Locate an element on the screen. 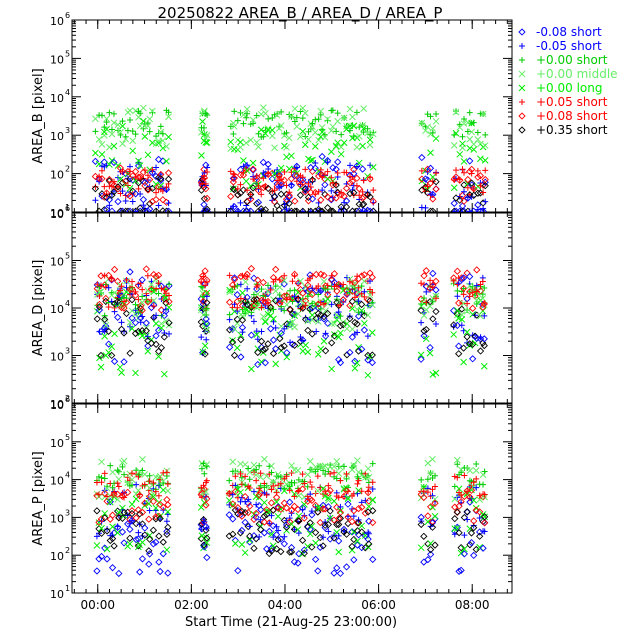 Image resolution: width=640 pixels, height=640 pixels. legend-marker is located at coordinates (522, 102).